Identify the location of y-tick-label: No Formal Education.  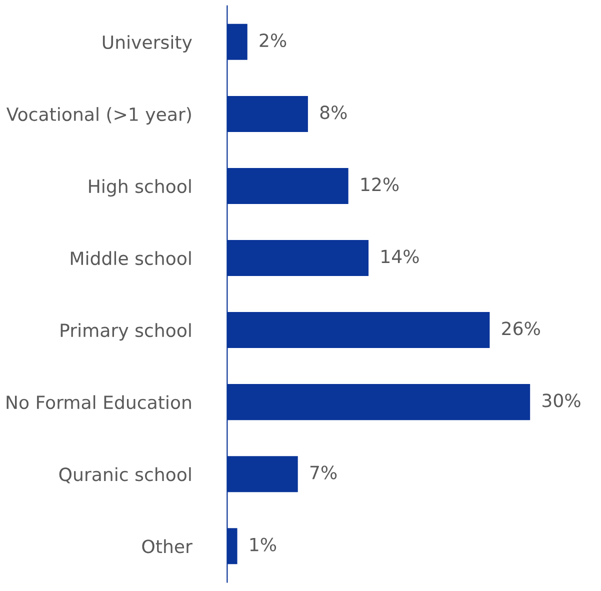
(98, 402).